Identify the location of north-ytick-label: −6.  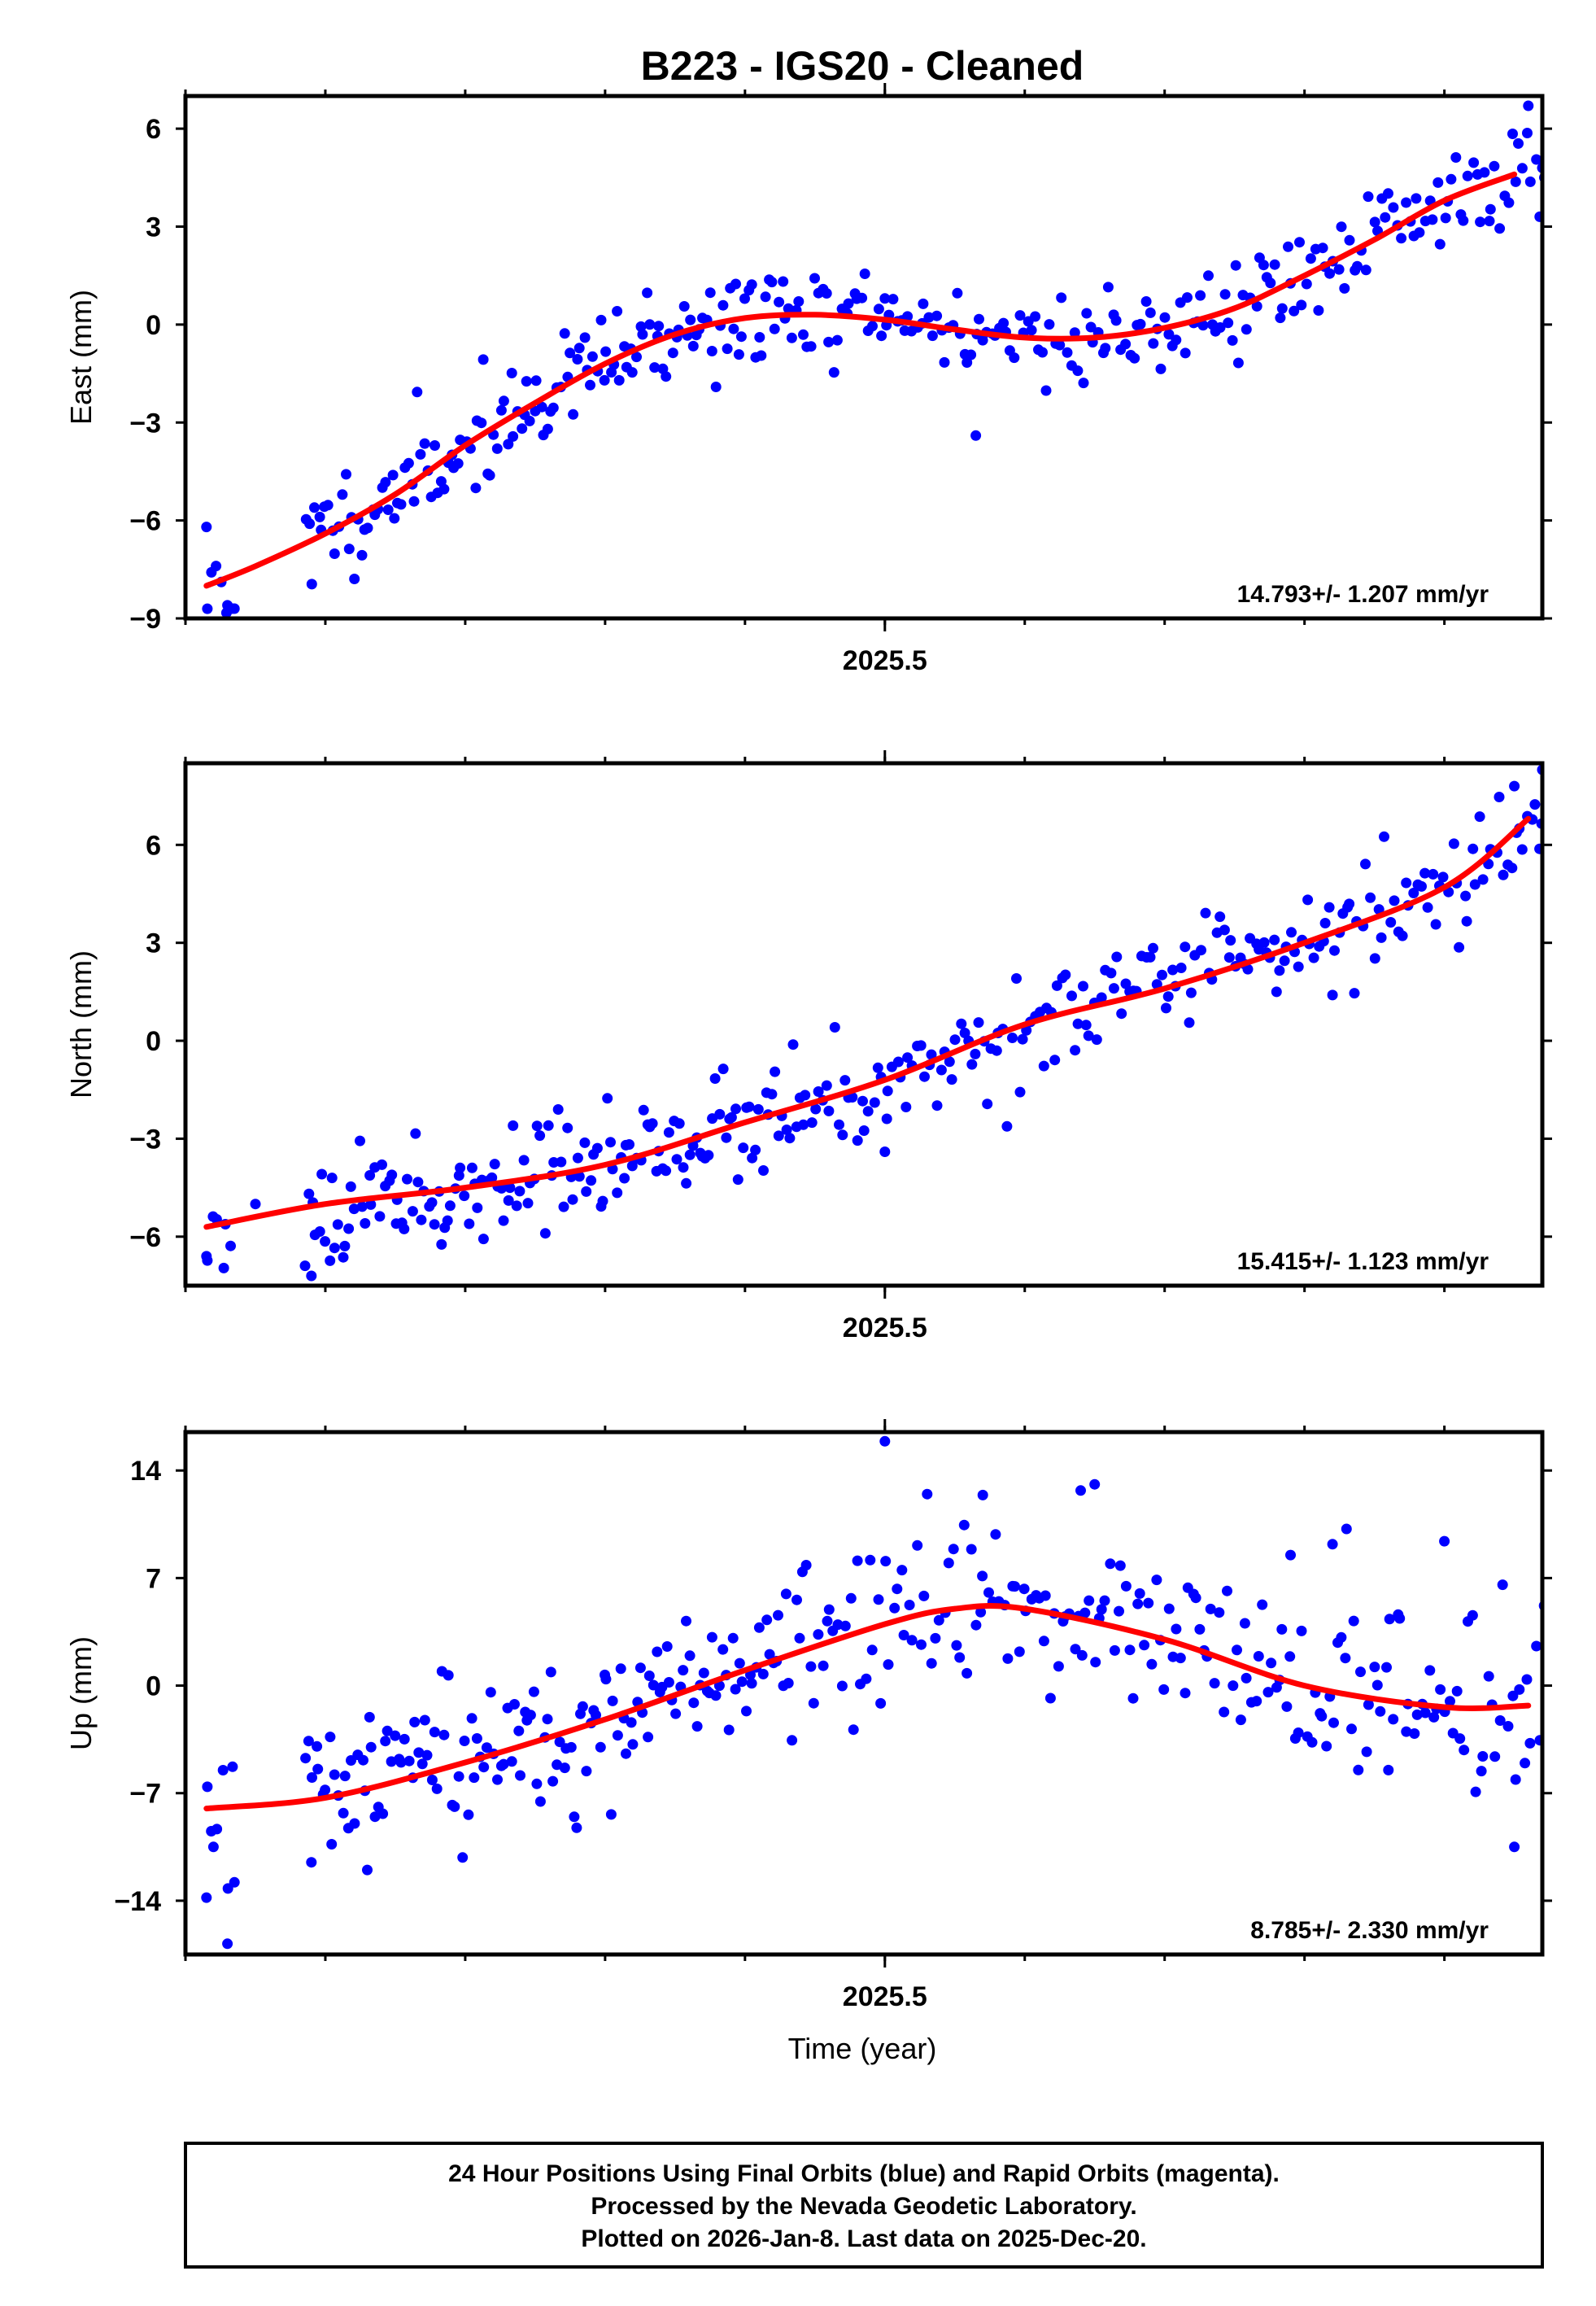
(145, 1237).